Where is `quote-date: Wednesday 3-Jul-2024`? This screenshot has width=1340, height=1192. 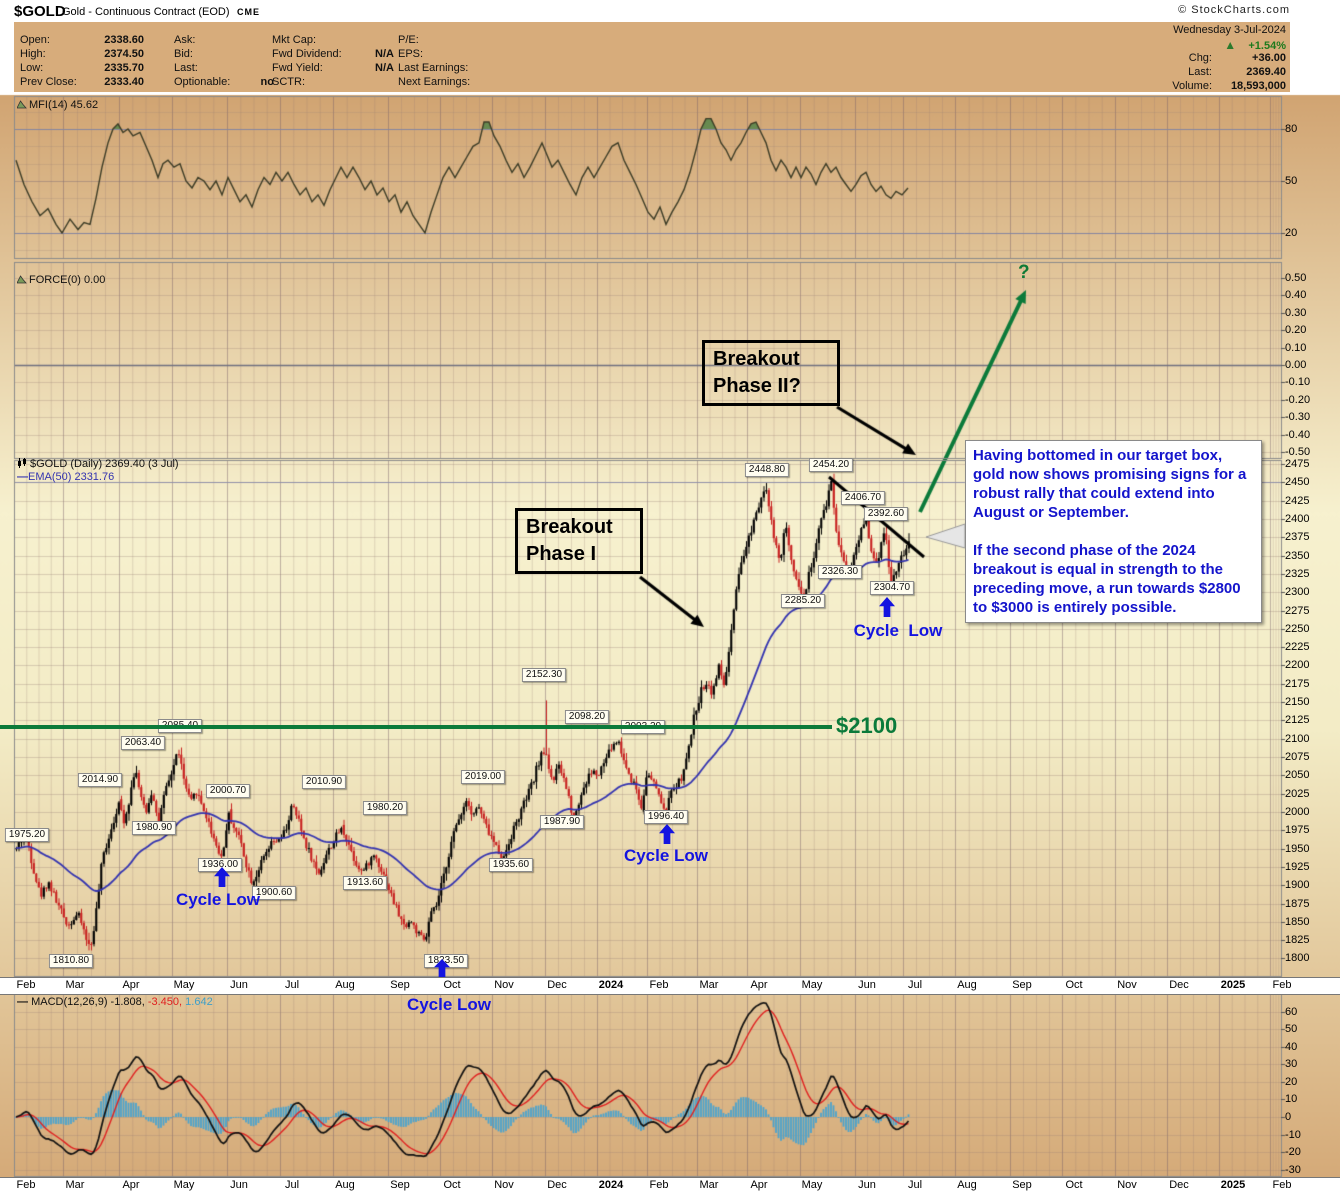 quote-date: Wednesday 3-Jul-2024 is located at coordinates (1229, 30).